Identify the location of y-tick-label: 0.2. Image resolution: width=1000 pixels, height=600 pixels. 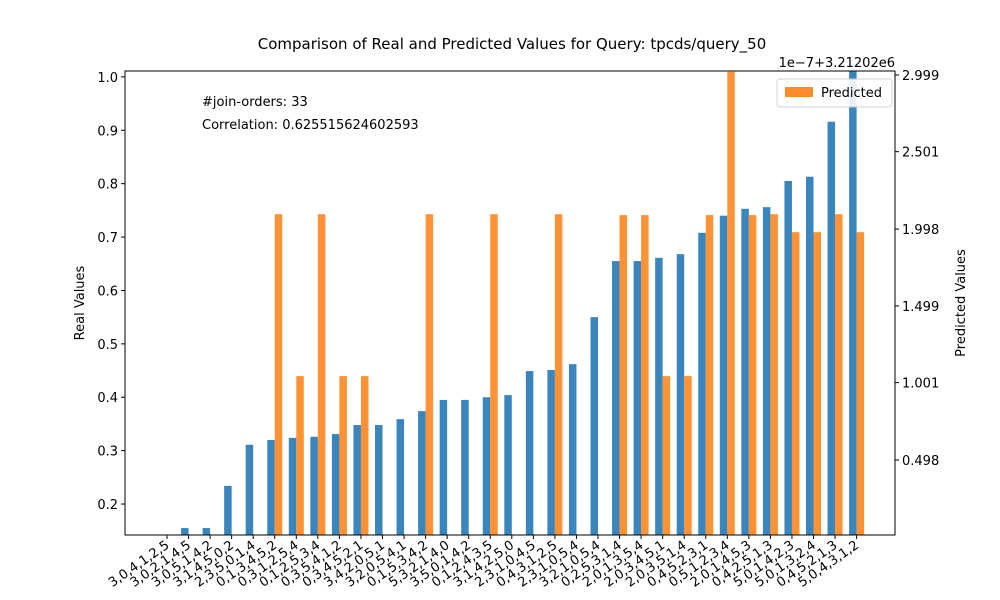
(107, 505).